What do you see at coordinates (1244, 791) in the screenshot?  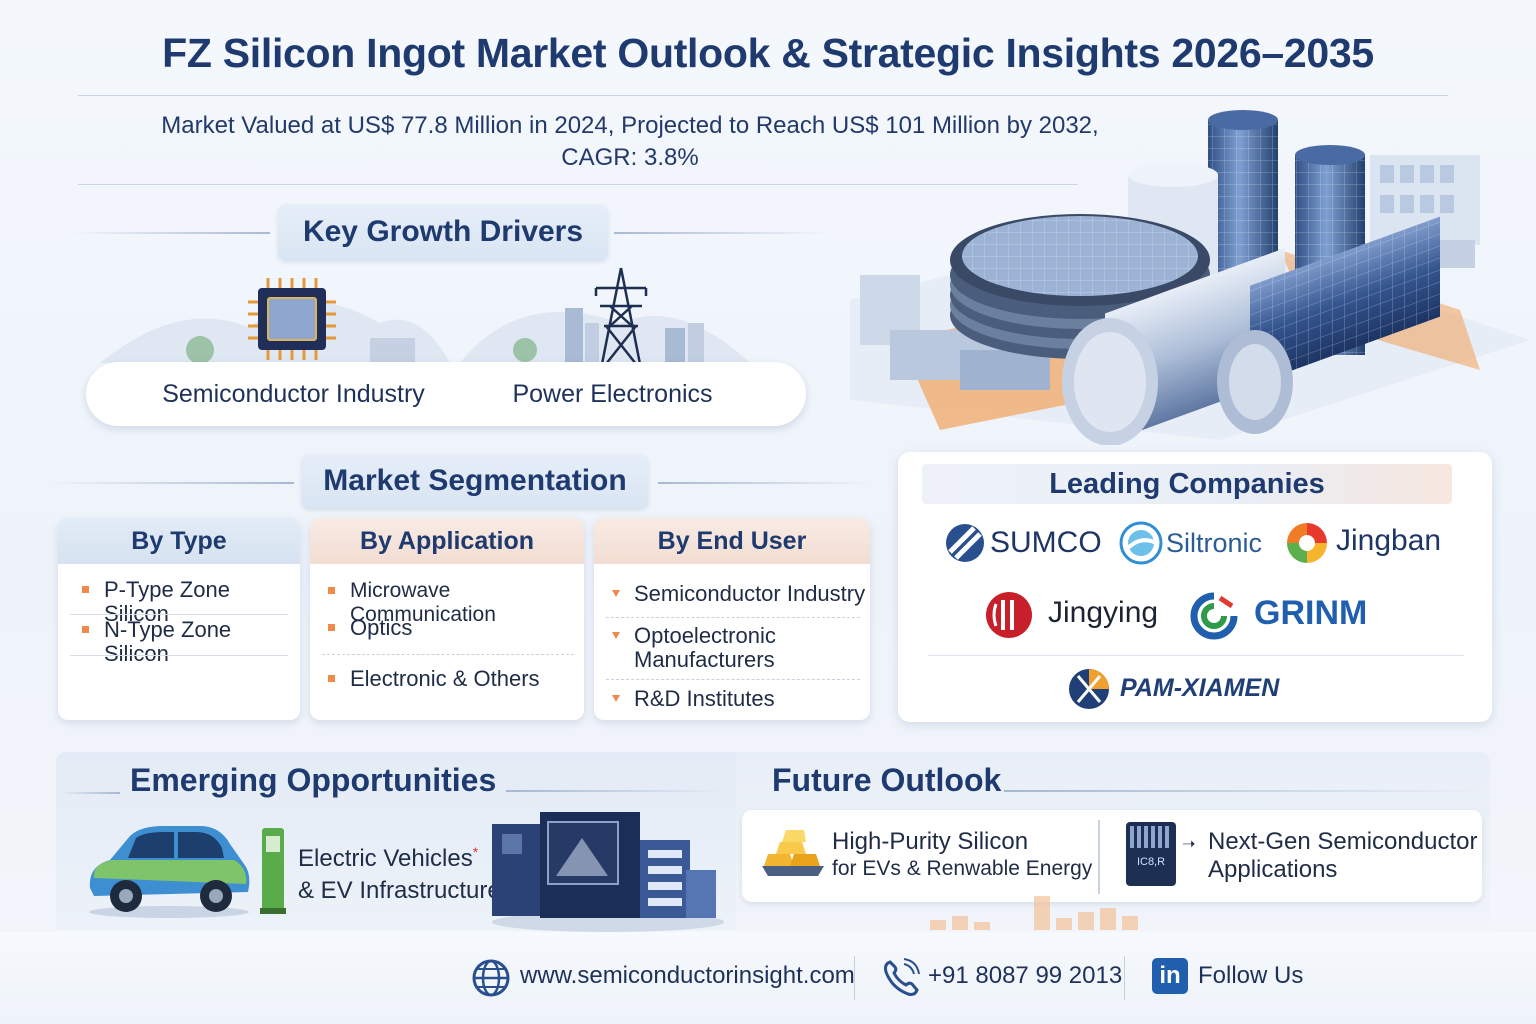 I see `outlook-line` at bounding box center [1244, 791].